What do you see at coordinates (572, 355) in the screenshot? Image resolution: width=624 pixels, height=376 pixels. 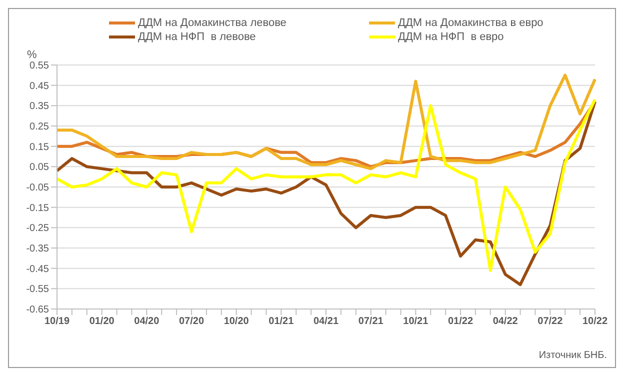 I see `text: Източник БНБ.` at bounding box center [572, 355].